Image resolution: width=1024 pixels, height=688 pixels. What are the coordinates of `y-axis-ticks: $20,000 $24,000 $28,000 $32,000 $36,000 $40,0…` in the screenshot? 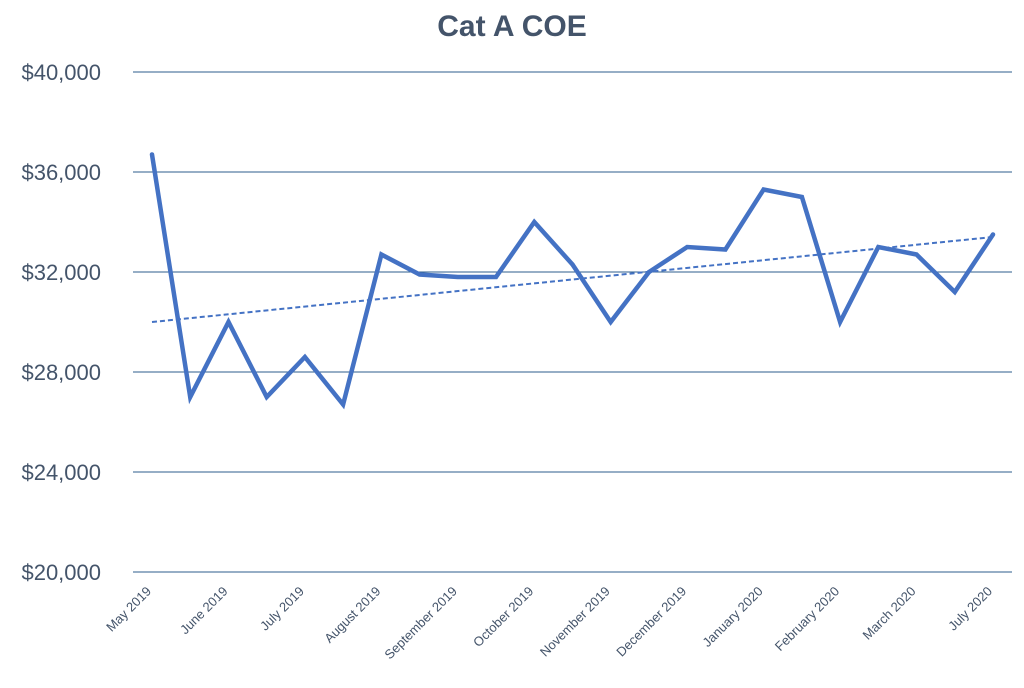 It's located at (61, 322).